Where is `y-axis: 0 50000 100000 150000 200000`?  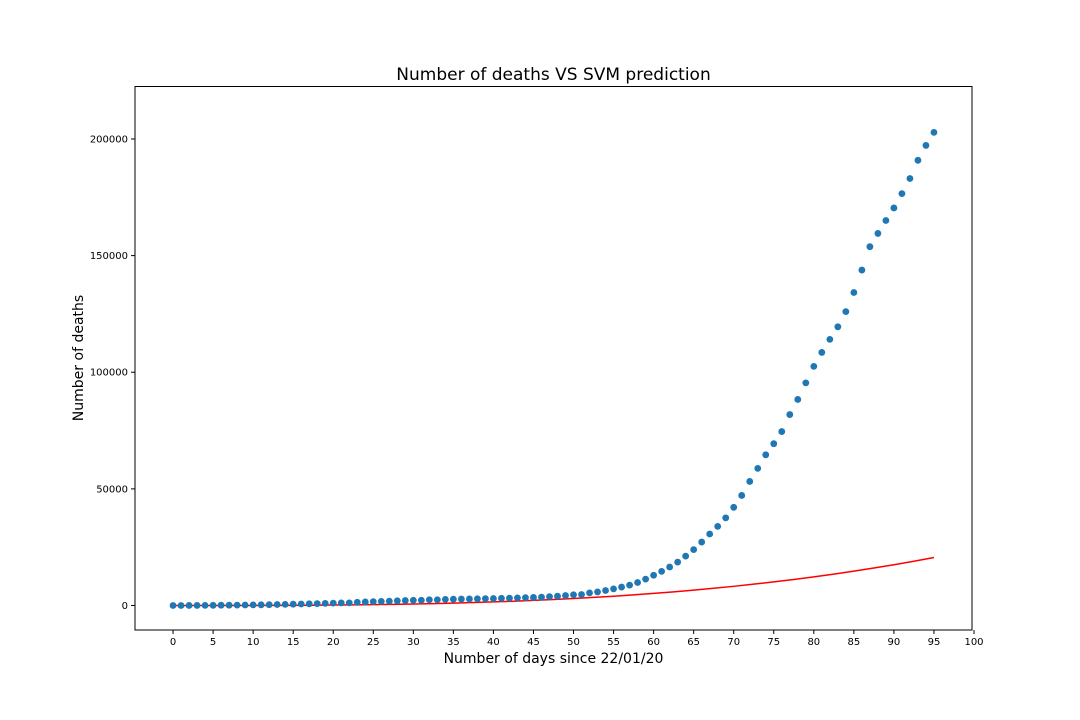
y-axis: 0 50000 100000 150000 200000 is located at coordinates (112, 373).